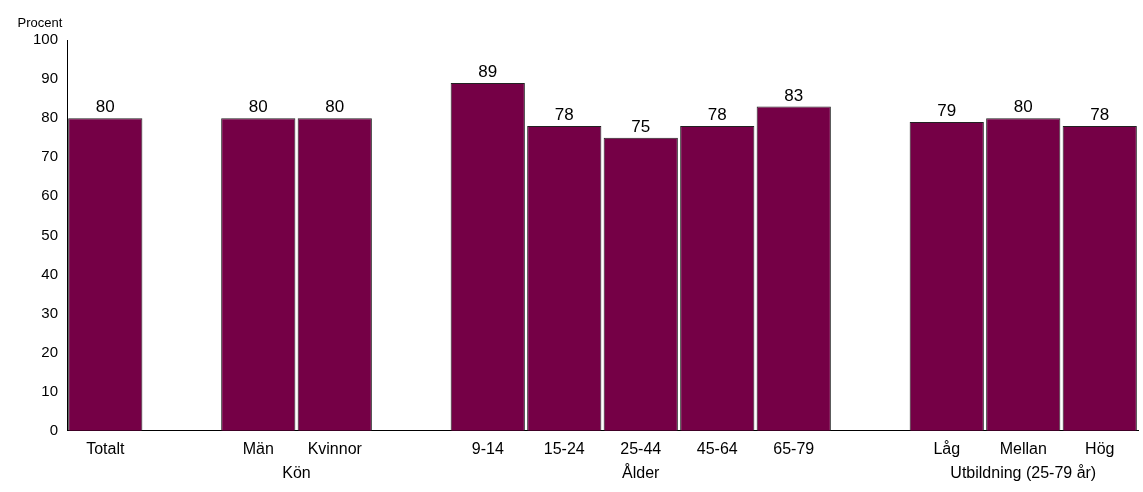 The image size is (1143, 492). I want to click on data-label: 89, so click(488, 72).